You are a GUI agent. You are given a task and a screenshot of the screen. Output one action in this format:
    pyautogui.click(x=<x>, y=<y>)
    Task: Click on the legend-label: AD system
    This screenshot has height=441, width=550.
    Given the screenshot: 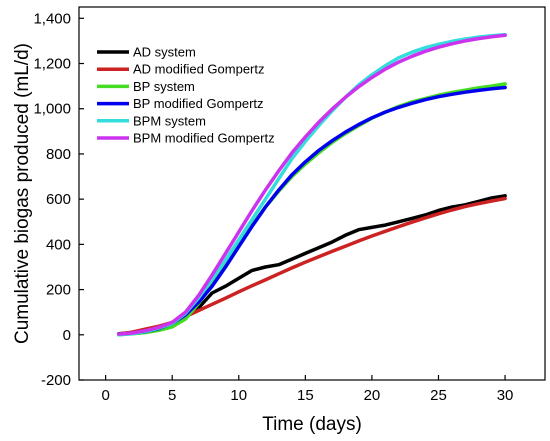 What is the action you would take?
    pyautogui.click(x=164, y=52)
    